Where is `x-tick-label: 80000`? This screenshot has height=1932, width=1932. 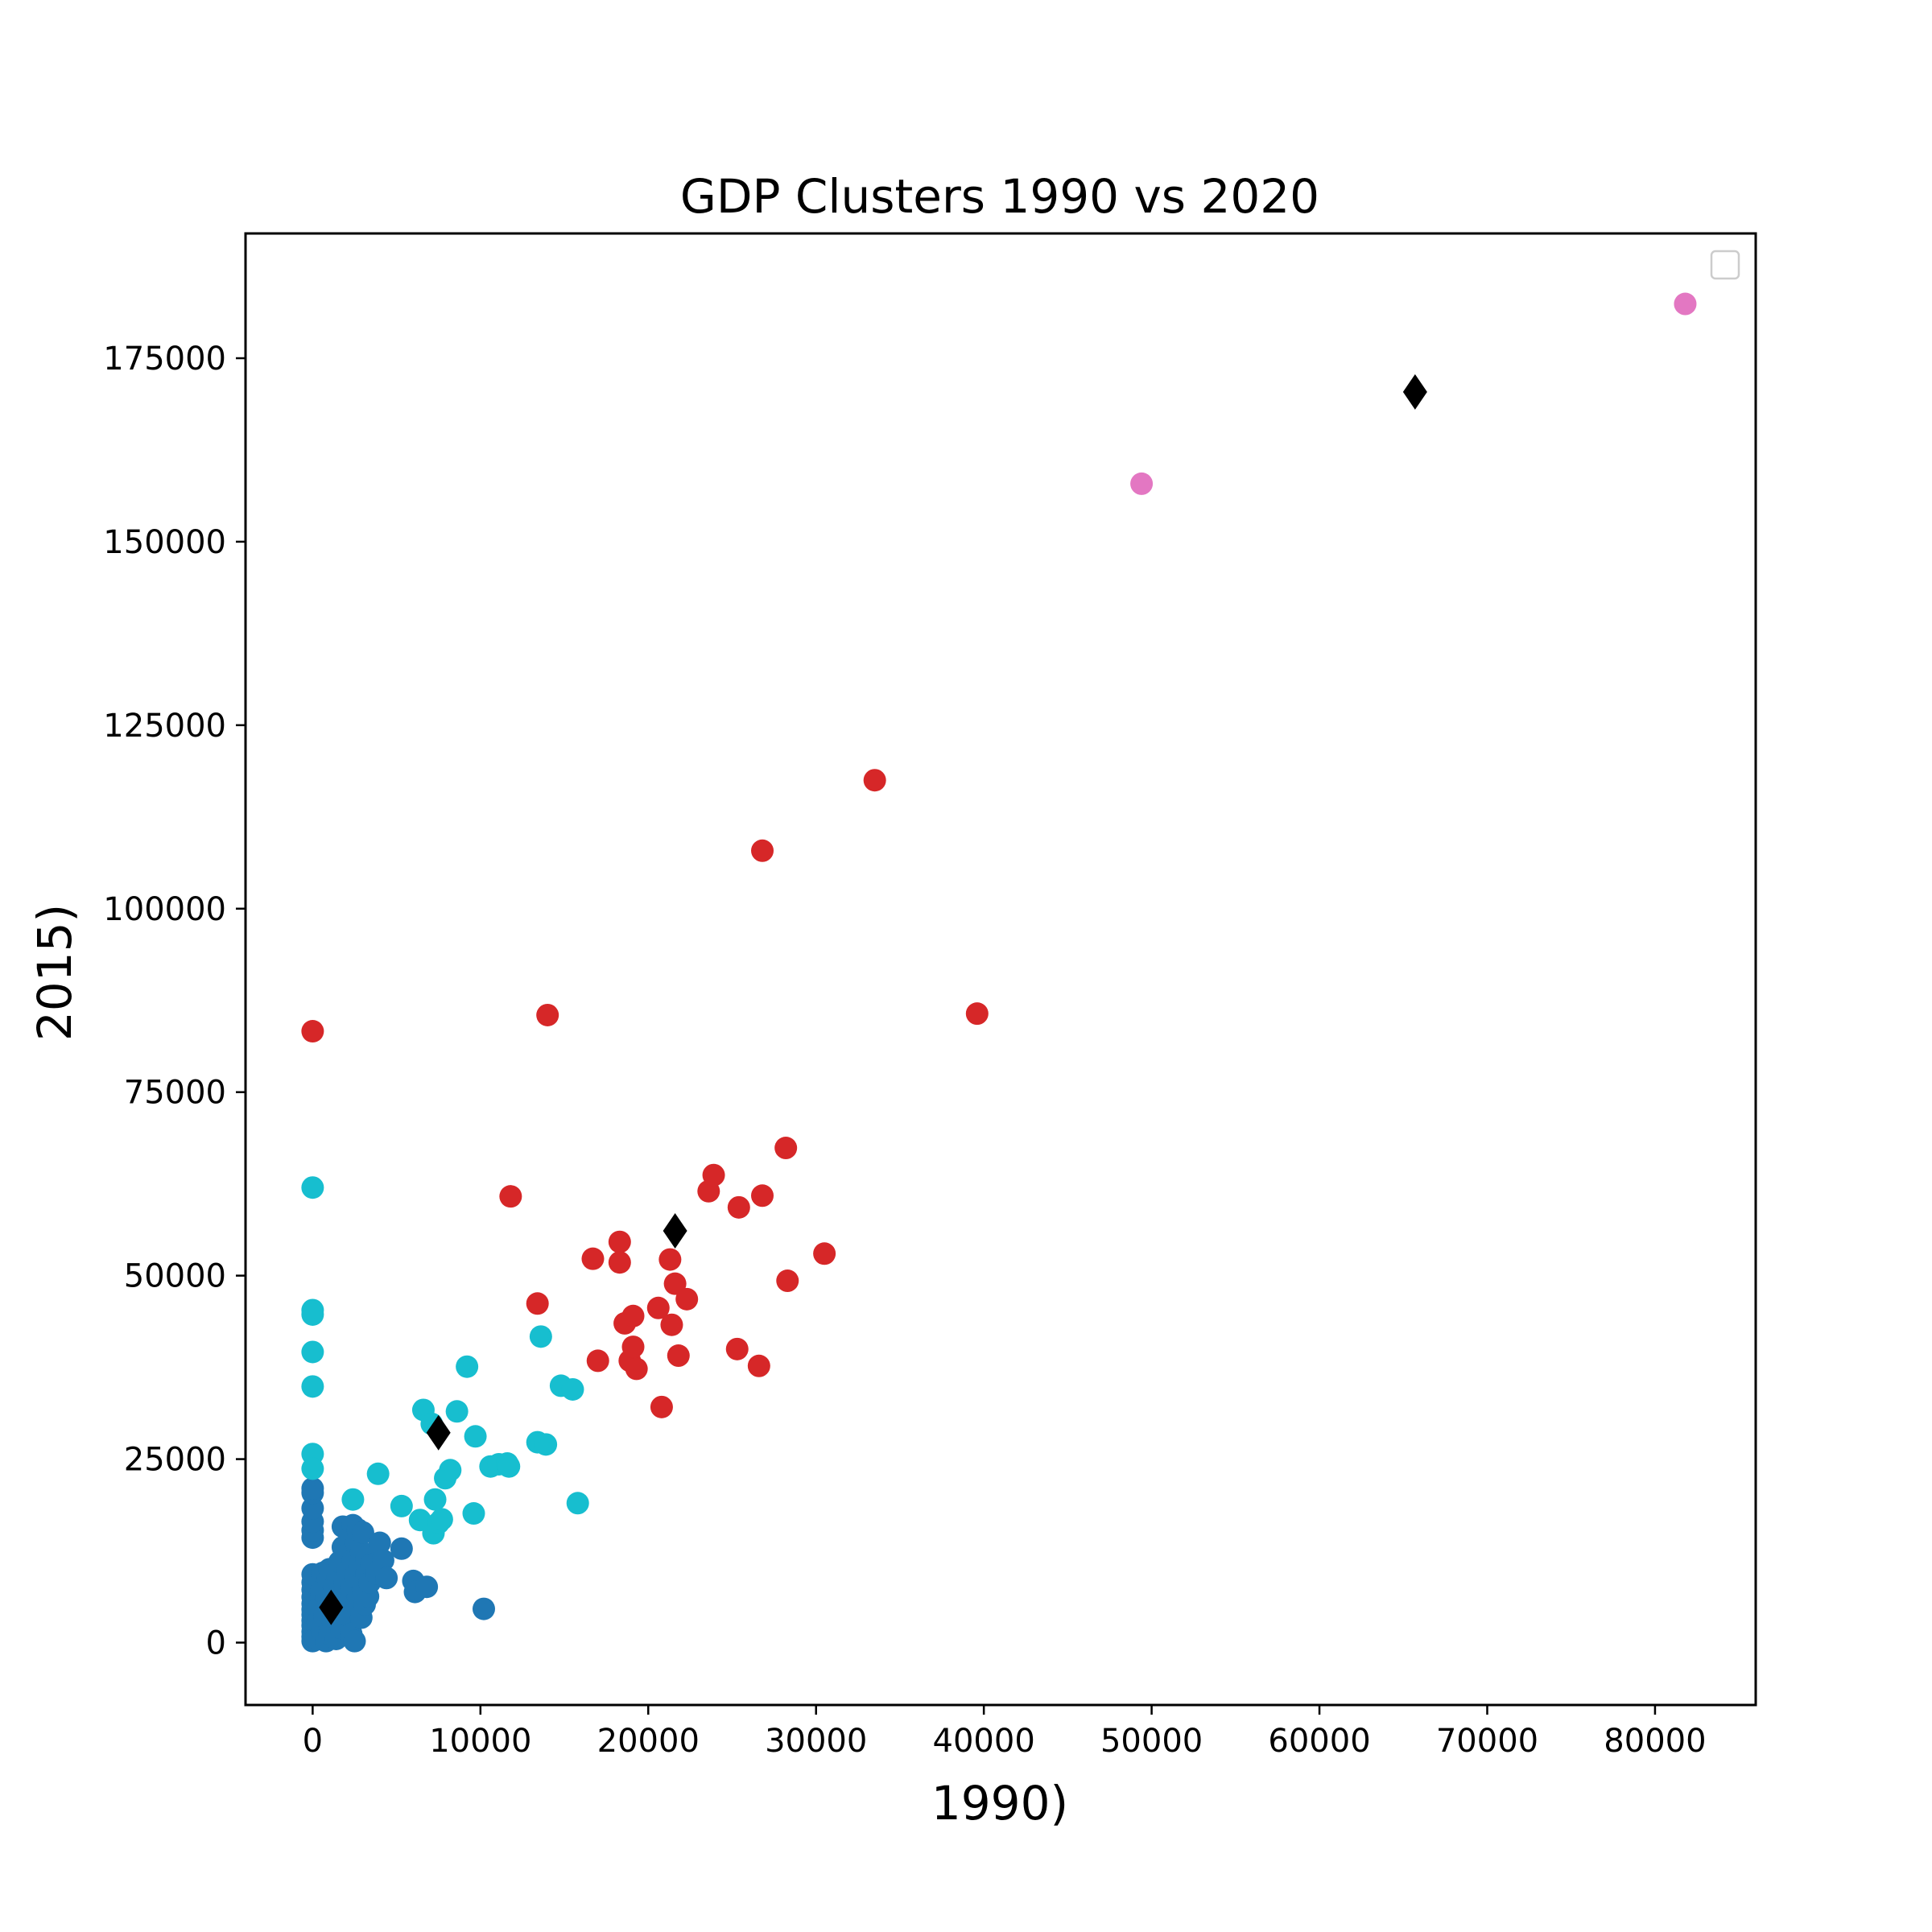
x-tick-label: 80000 is located at coordinates (1655, 1741).